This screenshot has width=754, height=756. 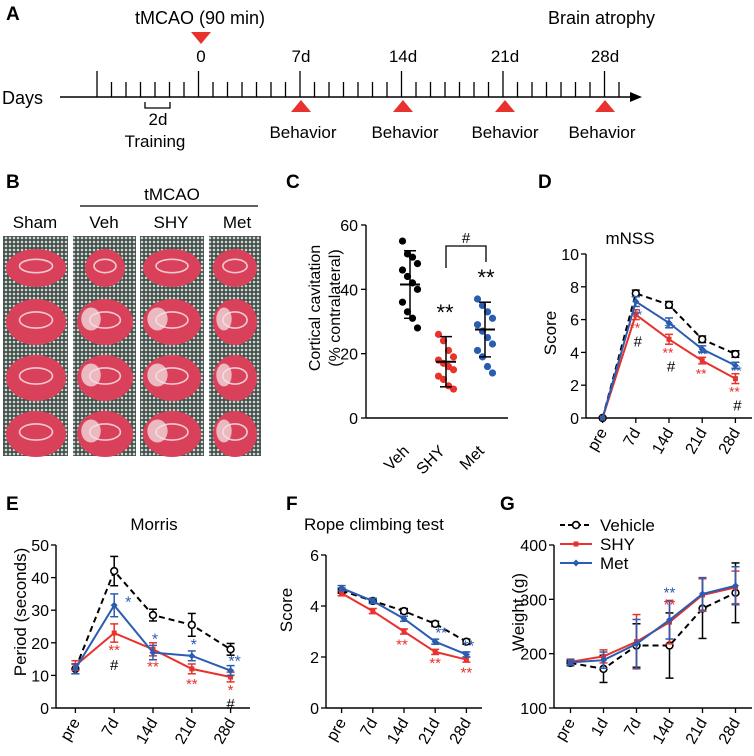 I want to click on c-bracket-hash: #, so click(x=466, y=238).